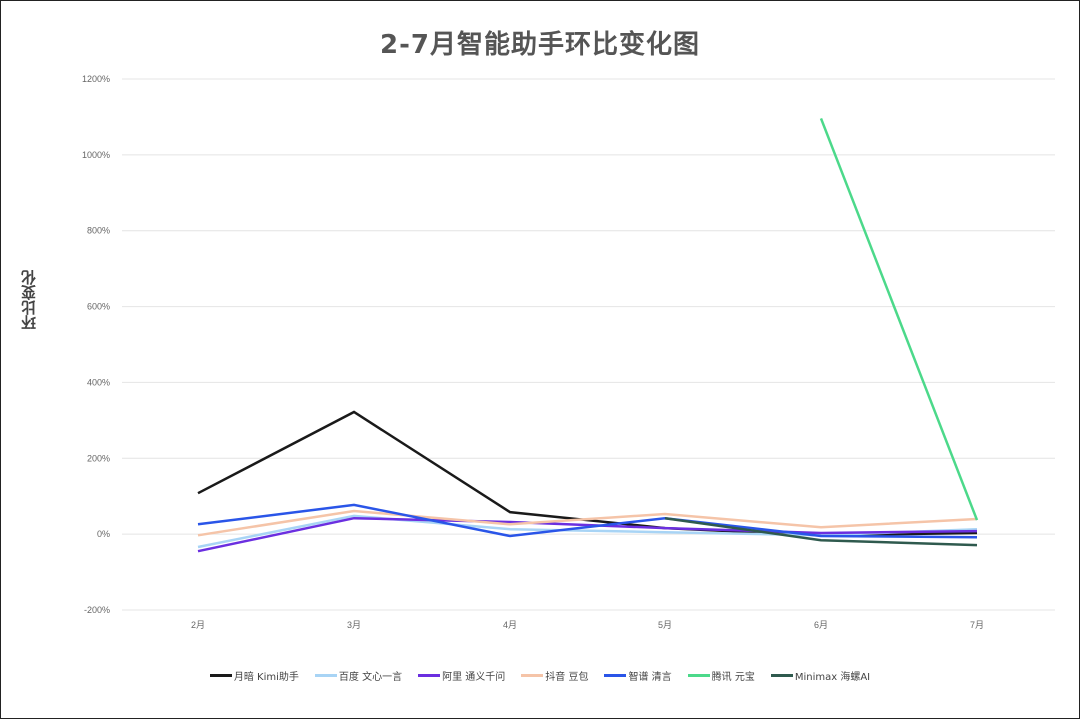  Describe the element at coordinates (266, 677) in the screenshot. I see `legend-label: 月暗 Kimi助手` at that location.